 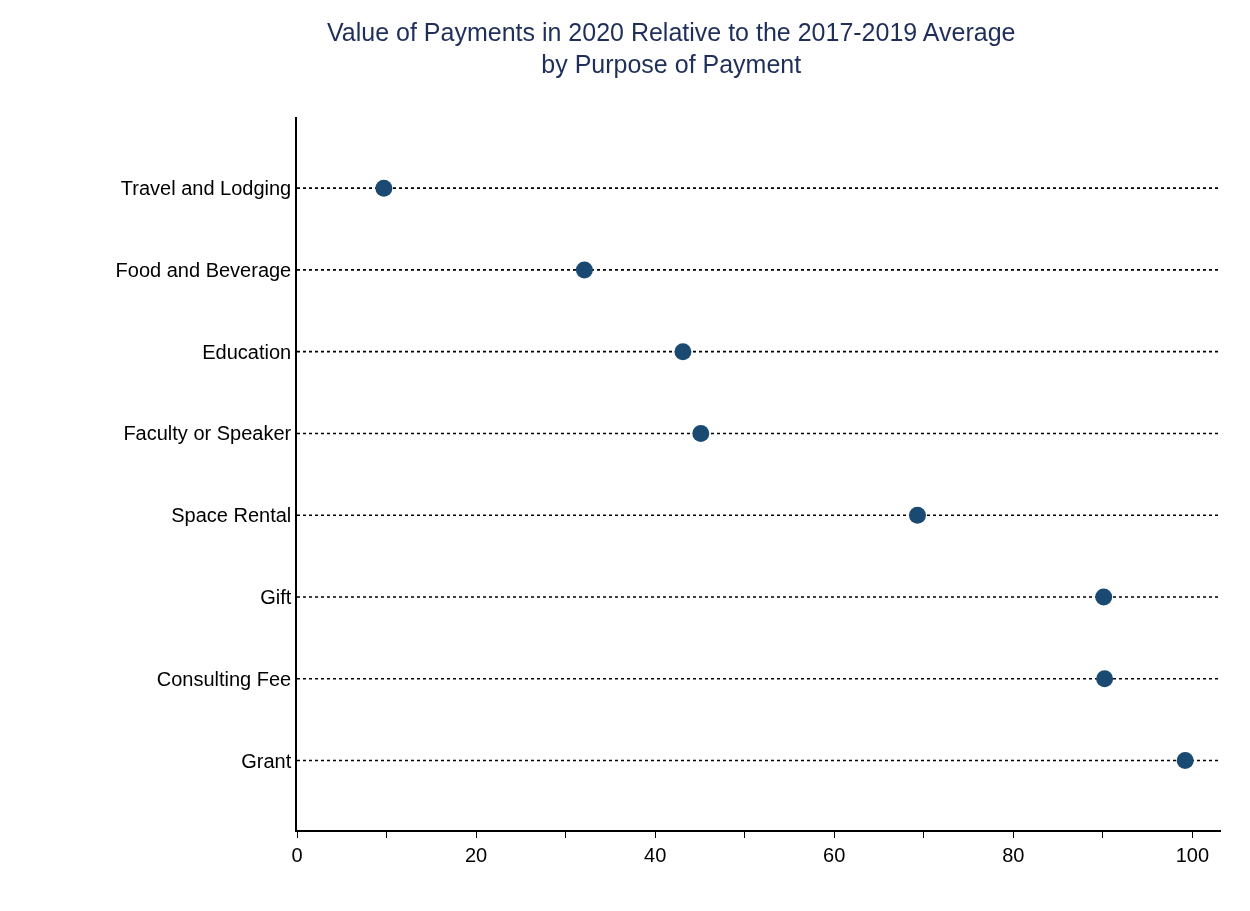 I want to click on y-tick-label: Faculty or Speaker, so click(x=207, y=433).